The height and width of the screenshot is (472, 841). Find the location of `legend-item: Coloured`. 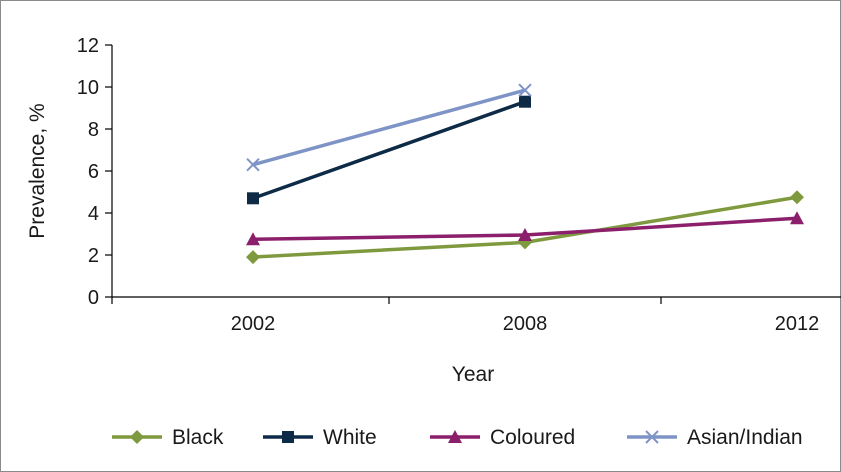

legend-item: Coloured is located at coordinates (502, 437).